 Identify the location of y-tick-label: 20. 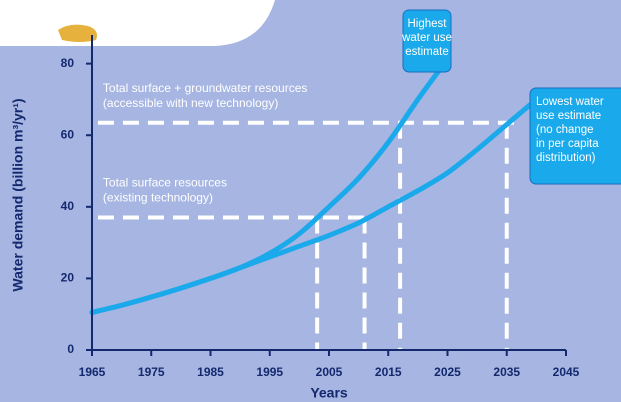
(68, 278).